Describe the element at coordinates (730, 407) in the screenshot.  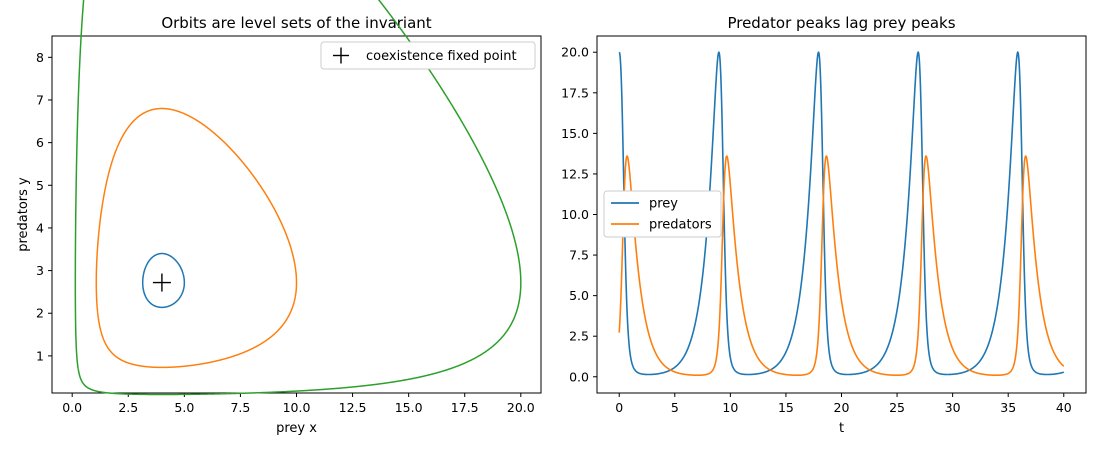
I see `time-series-xtick-label: 10` at that location.